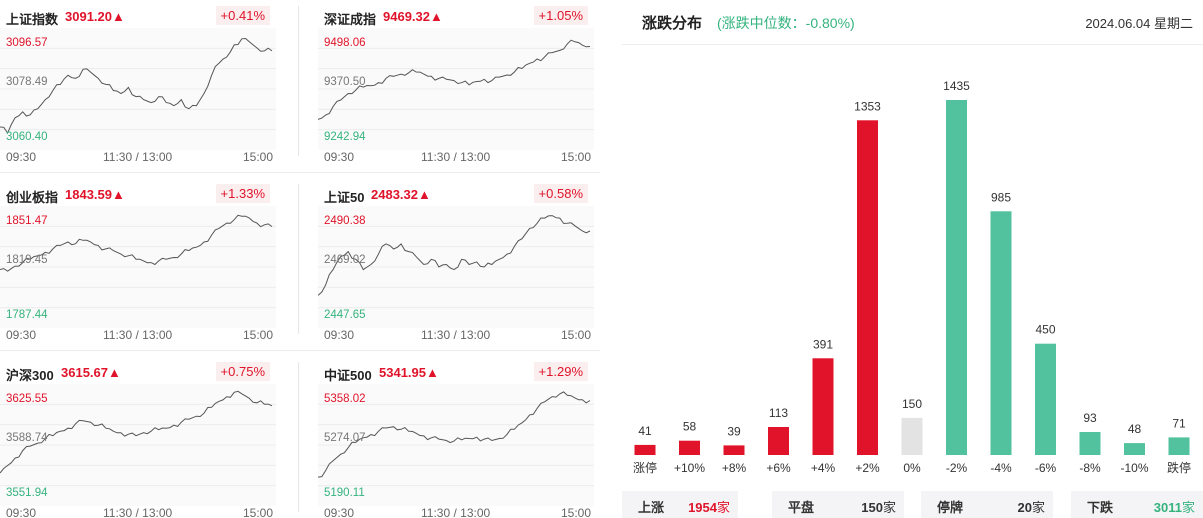 Image resolution: width=1203 pixels, height=518 pixels. I want to click on index-intraday-chart: 9498.06 9370.50 9242.94, so click(456, 89).